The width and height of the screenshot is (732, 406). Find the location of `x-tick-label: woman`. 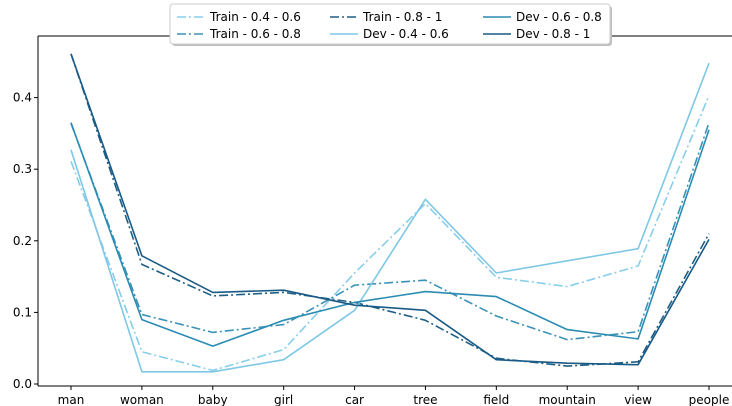

x-tick-label: woman is located at coordinates (142, 399).